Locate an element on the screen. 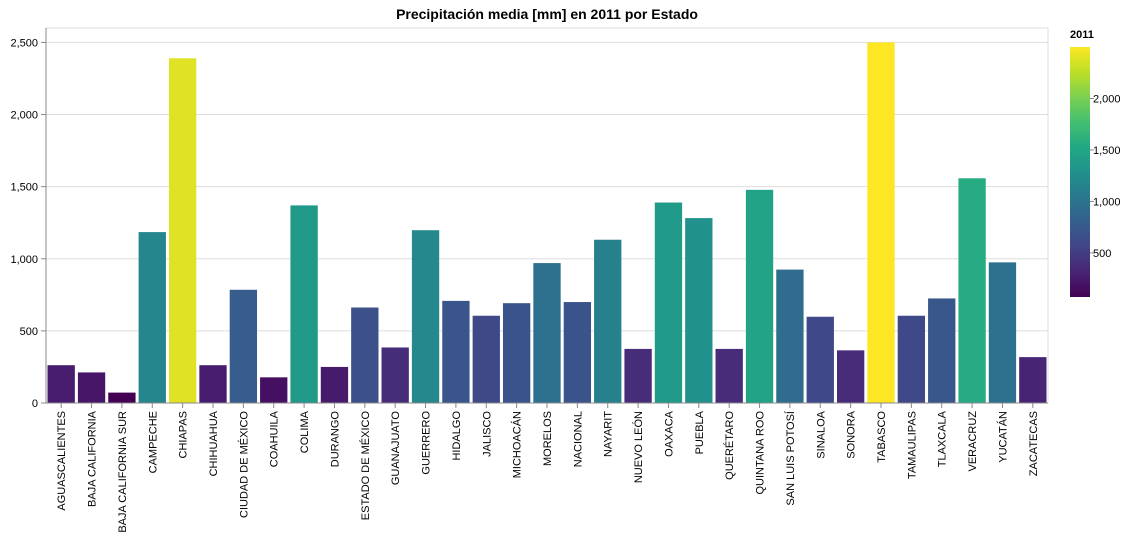 This screenshot has height=557, width=1131. legend-title: 2011 is located at coordinates (1082, 35).